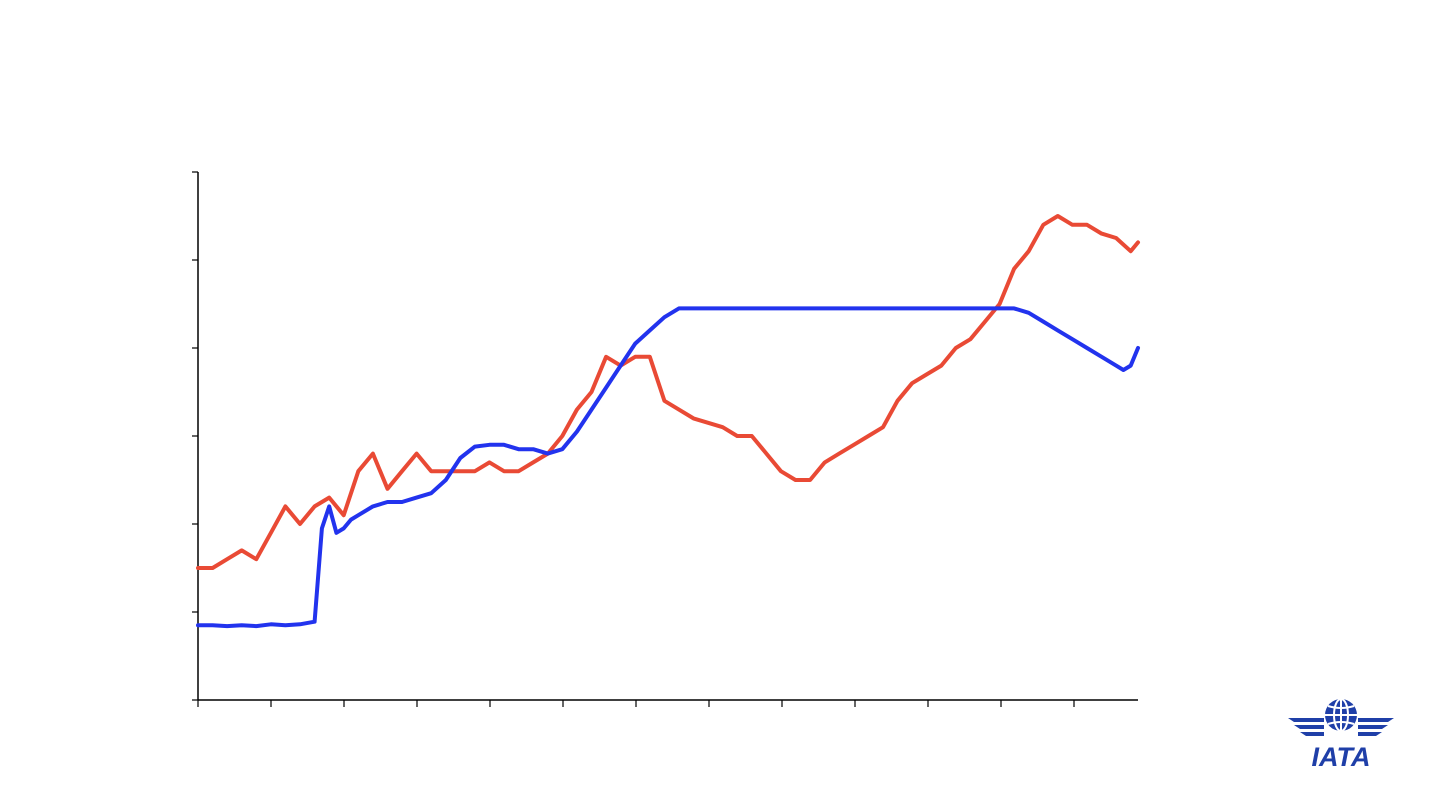 This screenshot has width=1440, height=810. I want to click on iata-logo: IATA, so click(1341, 734).